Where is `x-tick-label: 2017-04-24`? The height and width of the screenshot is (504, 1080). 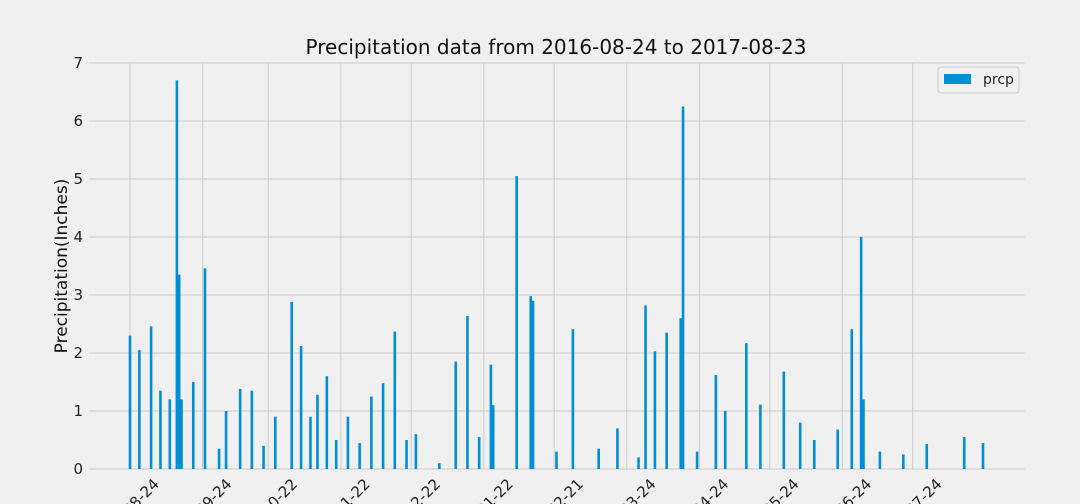
x-tick-label: 2017-04-24 is located at coordinates (695, 489).